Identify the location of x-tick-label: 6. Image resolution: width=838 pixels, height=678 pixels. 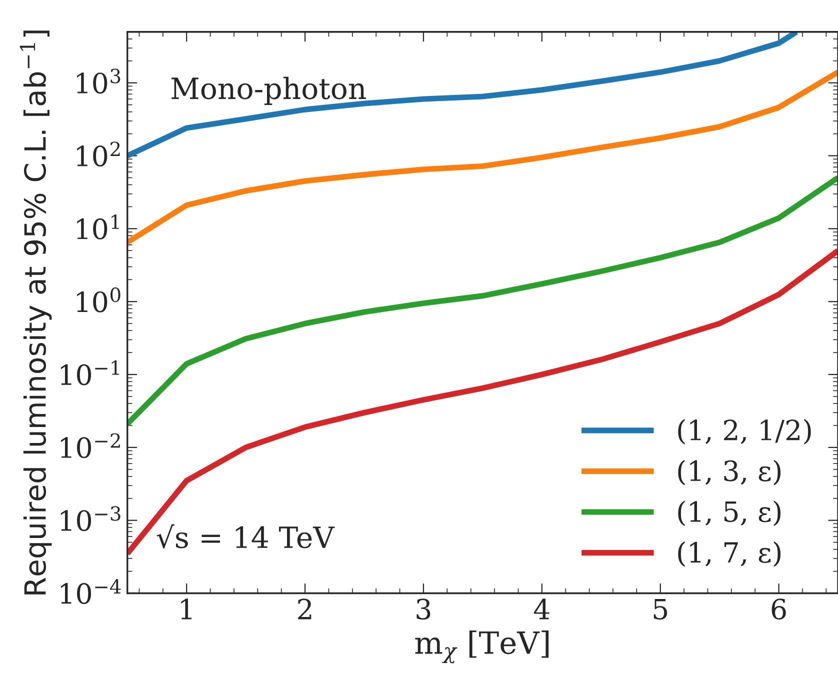
(779, 609).